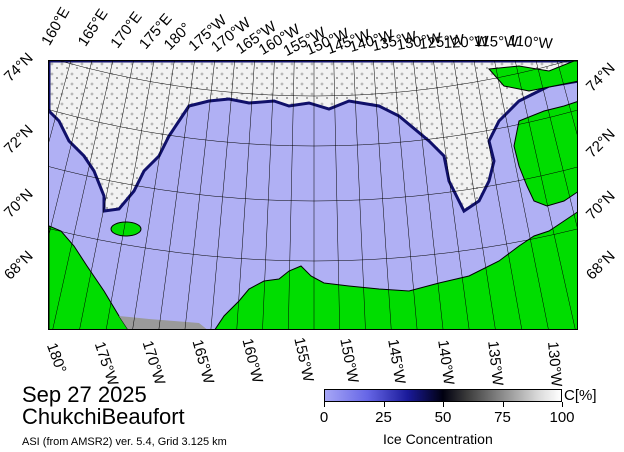 The height and width of the screenshot is (452, 624). What do you see at coordinates (56, 358) in the screenshot?
I see `bottom-lon-label: 180°` at bounding box center [56, 358].